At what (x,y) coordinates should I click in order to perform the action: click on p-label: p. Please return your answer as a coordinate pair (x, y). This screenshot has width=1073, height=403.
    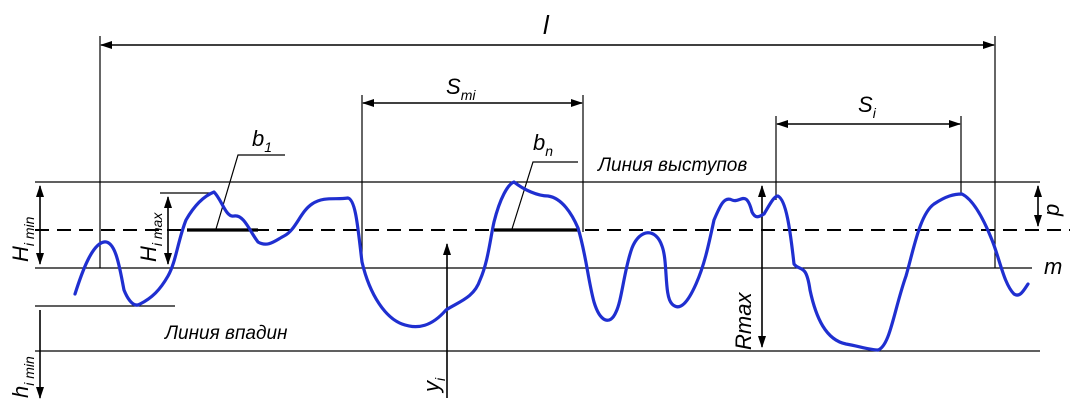
    Looking at the image, I should click on (1051, 210).